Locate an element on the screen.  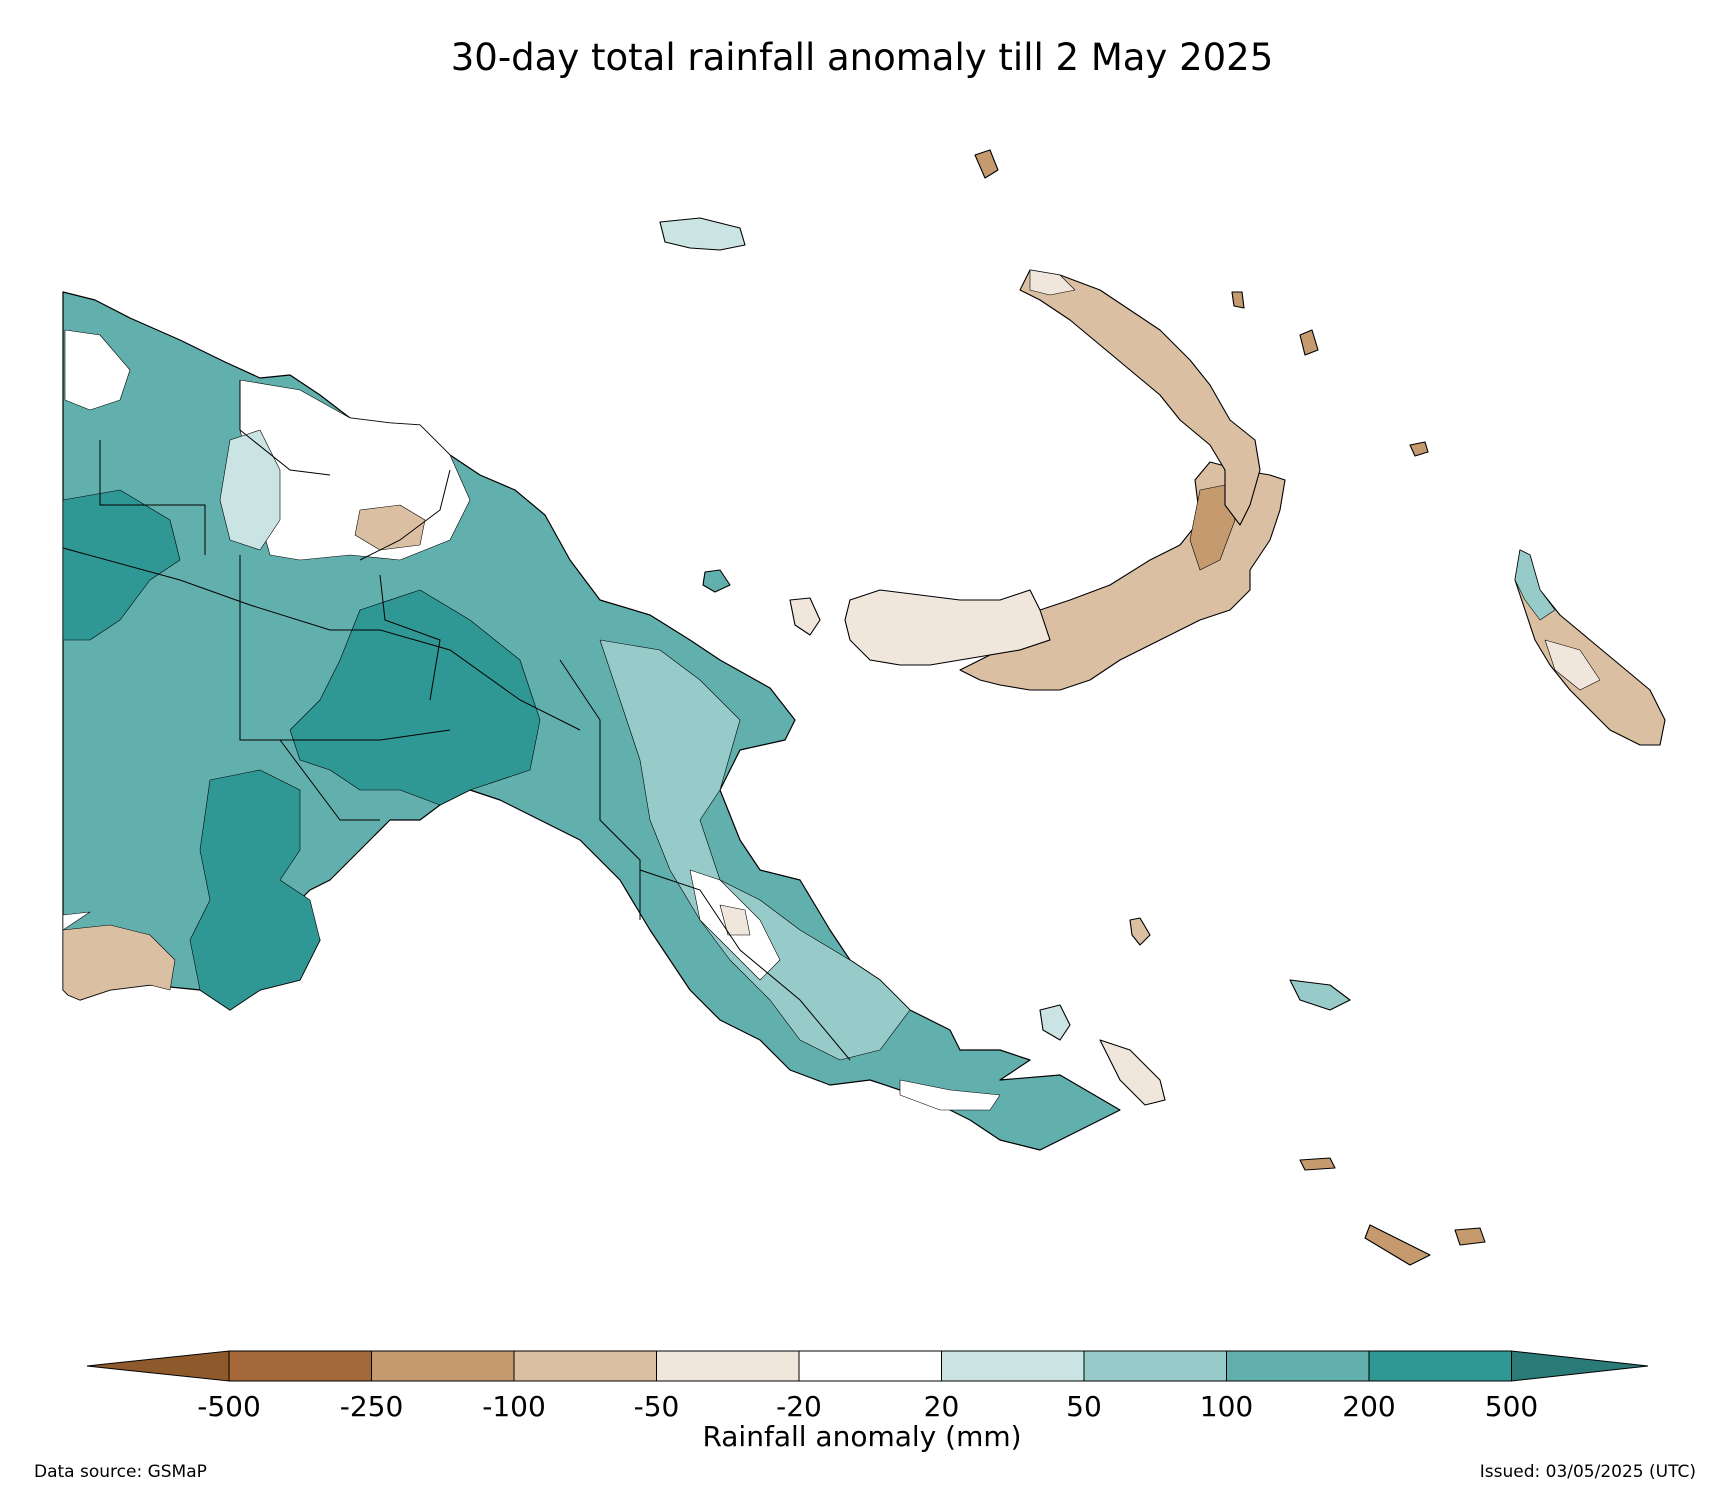
bougainville-teal is located at coordinates (1535, 585).